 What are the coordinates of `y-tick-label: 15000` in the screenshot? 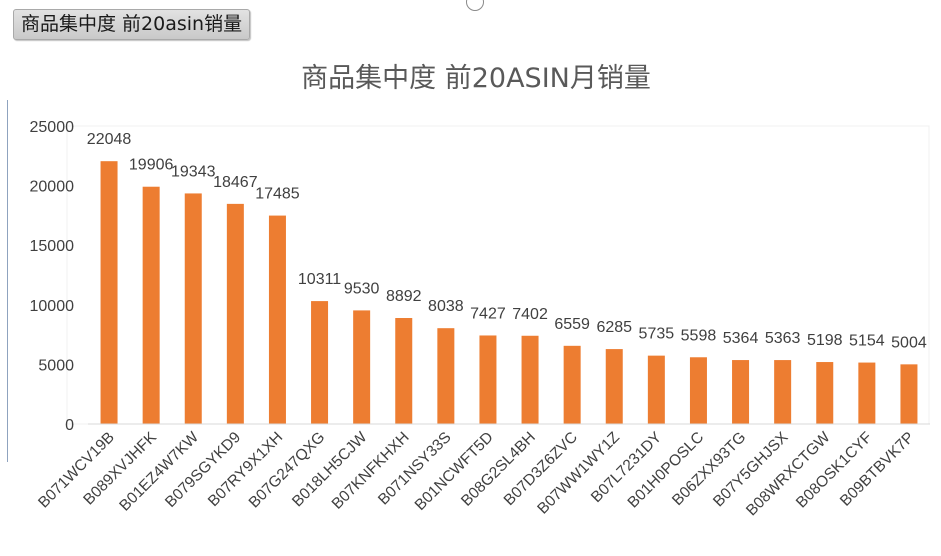 It's located at (52, 246).